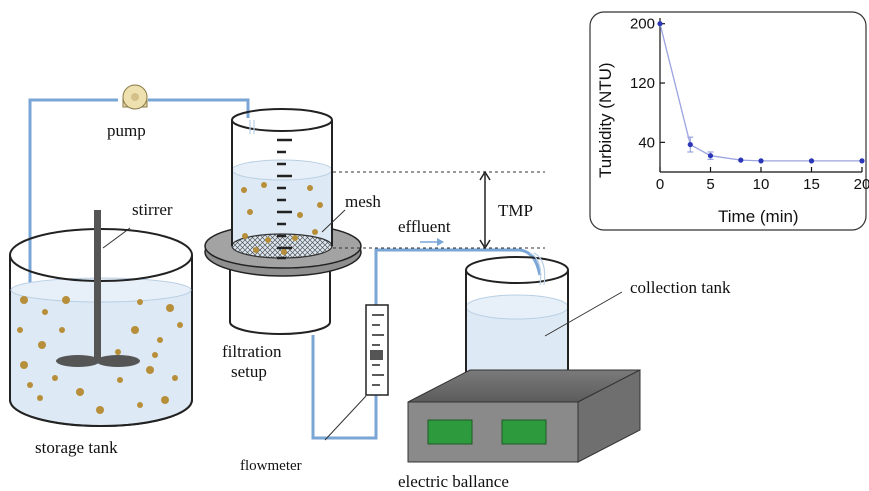 Image resolution: width=869 pixels, height=491 pixels. What do you see at coordinates (284, 199) in the screenshot?
I see `filtration-scale` at bounding box center [284, 199].